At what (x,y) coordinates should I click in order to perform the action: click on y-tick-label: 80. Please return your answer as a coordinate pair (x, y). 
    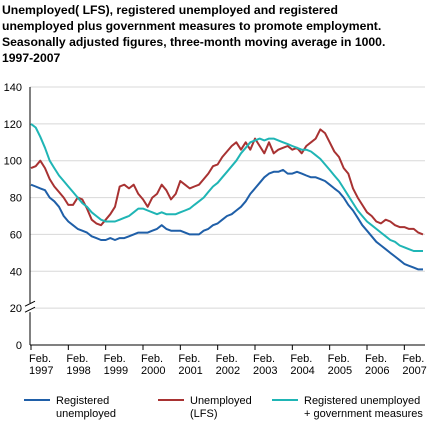
    Looking at the image, I should click on (16, 199).